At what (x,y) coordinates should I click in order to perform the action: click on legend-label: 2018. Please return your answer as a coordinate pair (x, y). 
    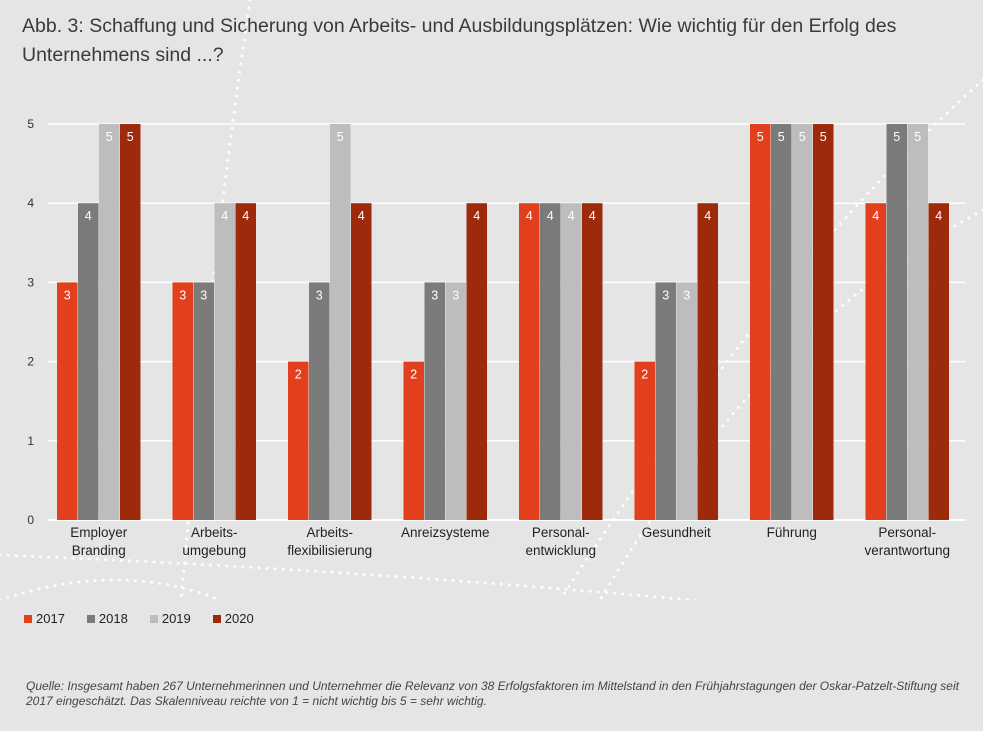
    Looking at the image, I should click on (113, 618).